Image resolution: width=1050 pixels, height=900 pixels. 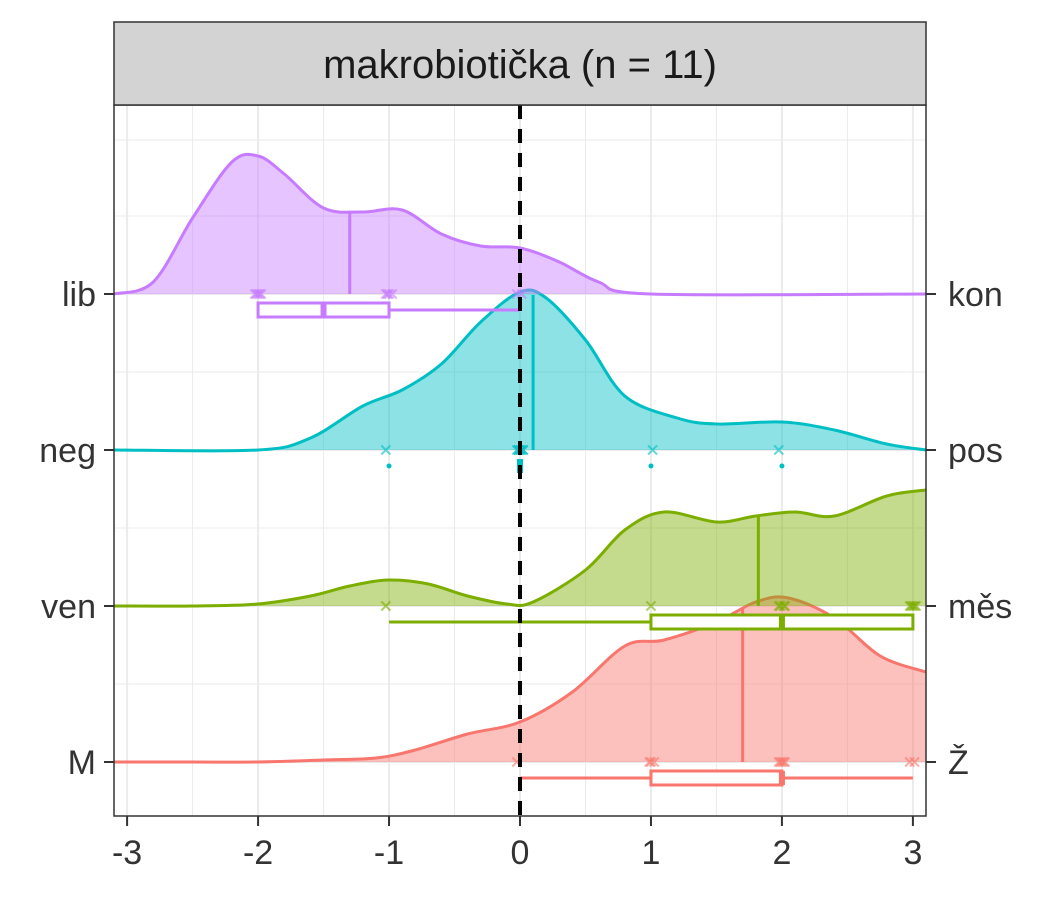 I want to click on y-tick-label-left: ven, so click(x=68, y=607).